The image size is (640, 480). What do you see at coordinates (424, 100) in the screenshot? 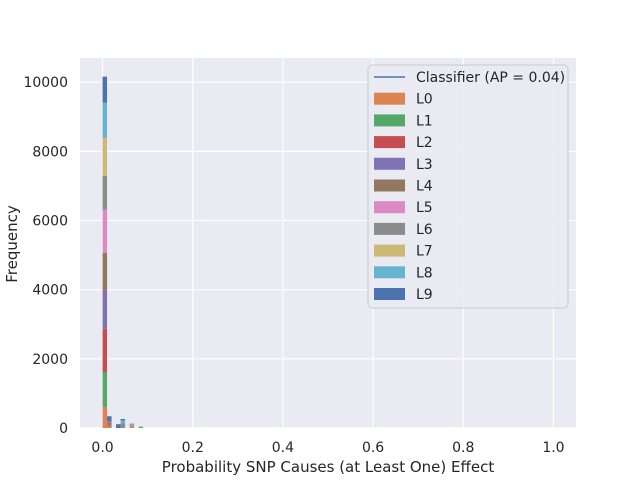
I see `legend-label: L0` at bounding box center [424, 100].